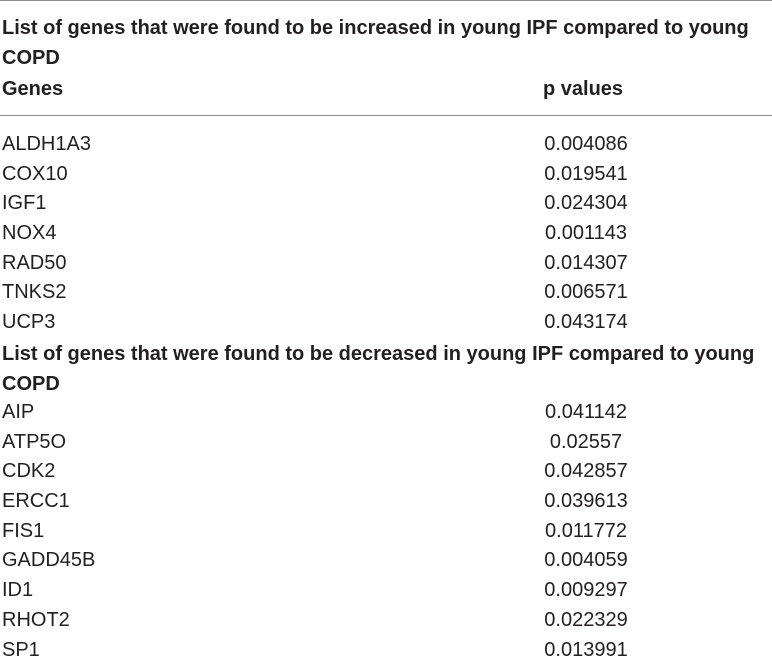  Describe the element at coordinates (386, 175) in the screenshot. I see `table-row: COX10 0.019541` at that location.